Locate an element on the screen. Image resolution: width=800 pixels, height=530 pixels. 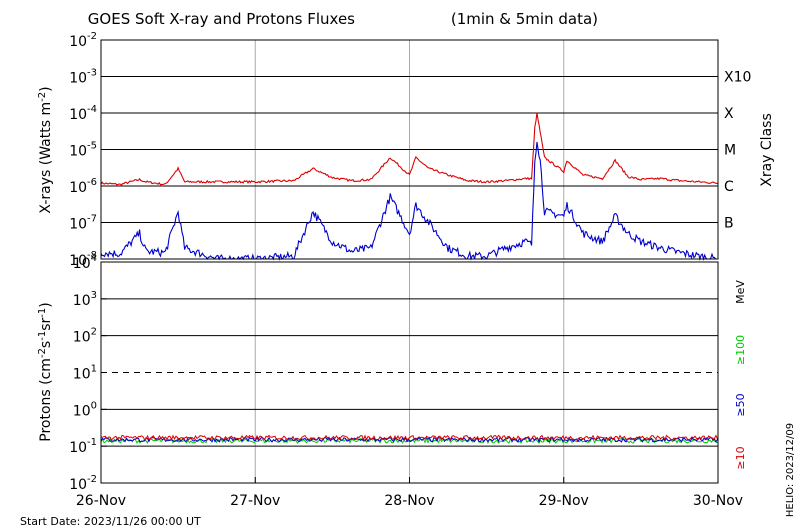
proton-legend-label: ≥100 is located at coordinates (740, 350).